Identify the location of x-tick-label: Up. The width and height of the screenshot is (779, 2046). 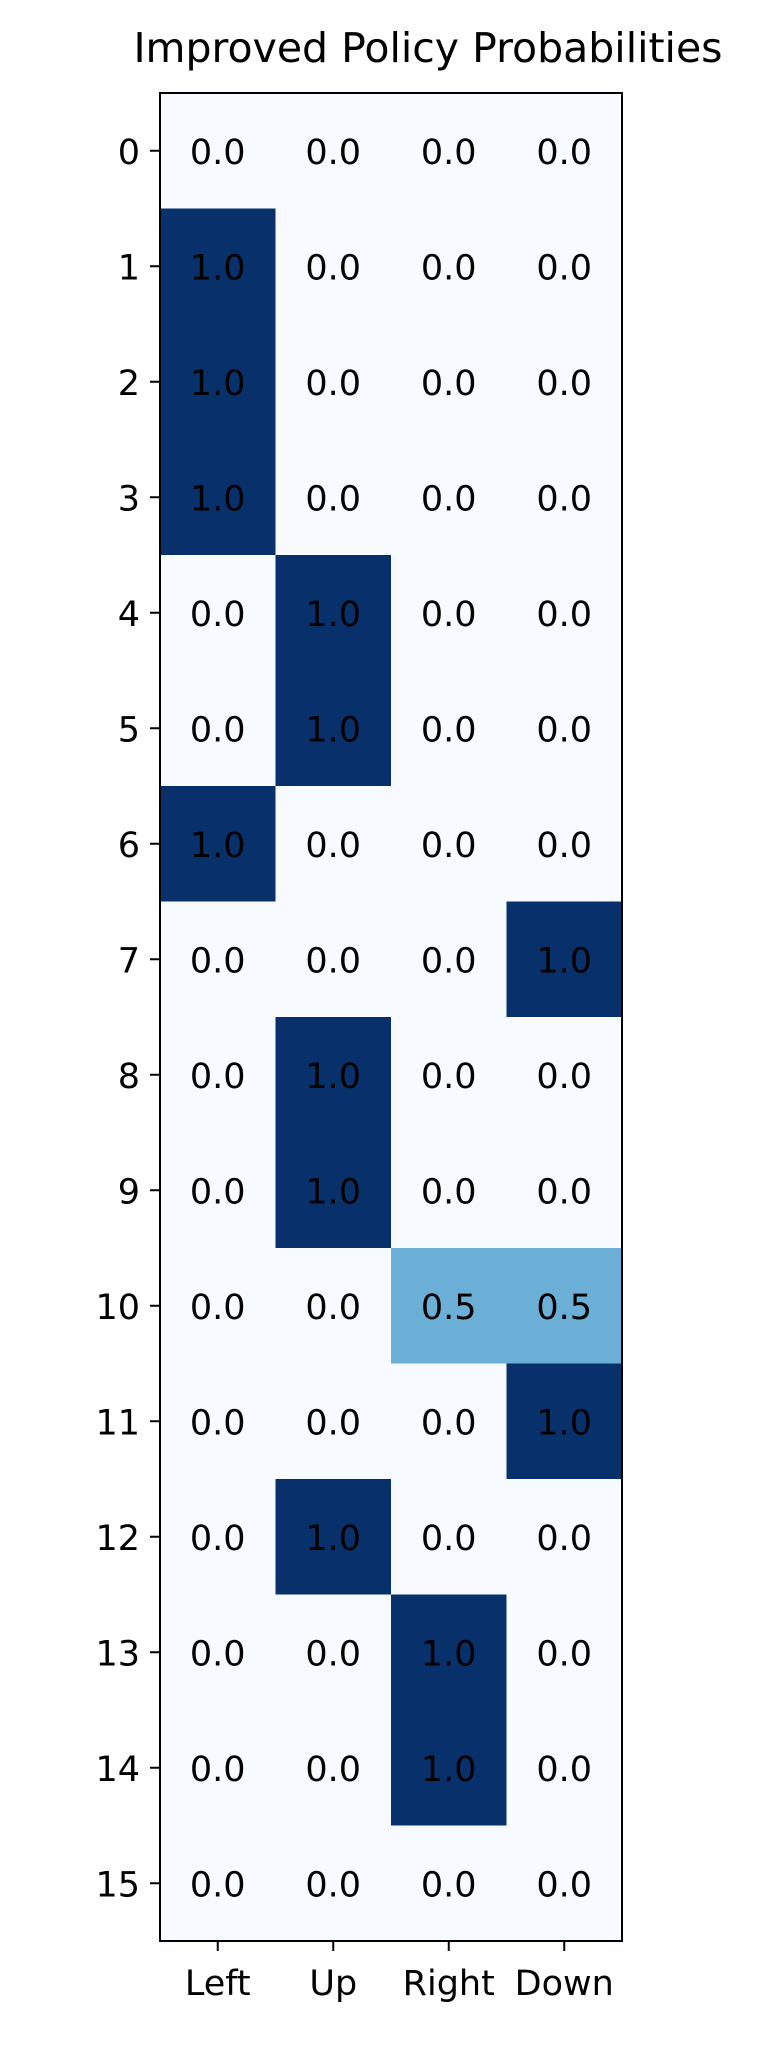
(333, 1984).